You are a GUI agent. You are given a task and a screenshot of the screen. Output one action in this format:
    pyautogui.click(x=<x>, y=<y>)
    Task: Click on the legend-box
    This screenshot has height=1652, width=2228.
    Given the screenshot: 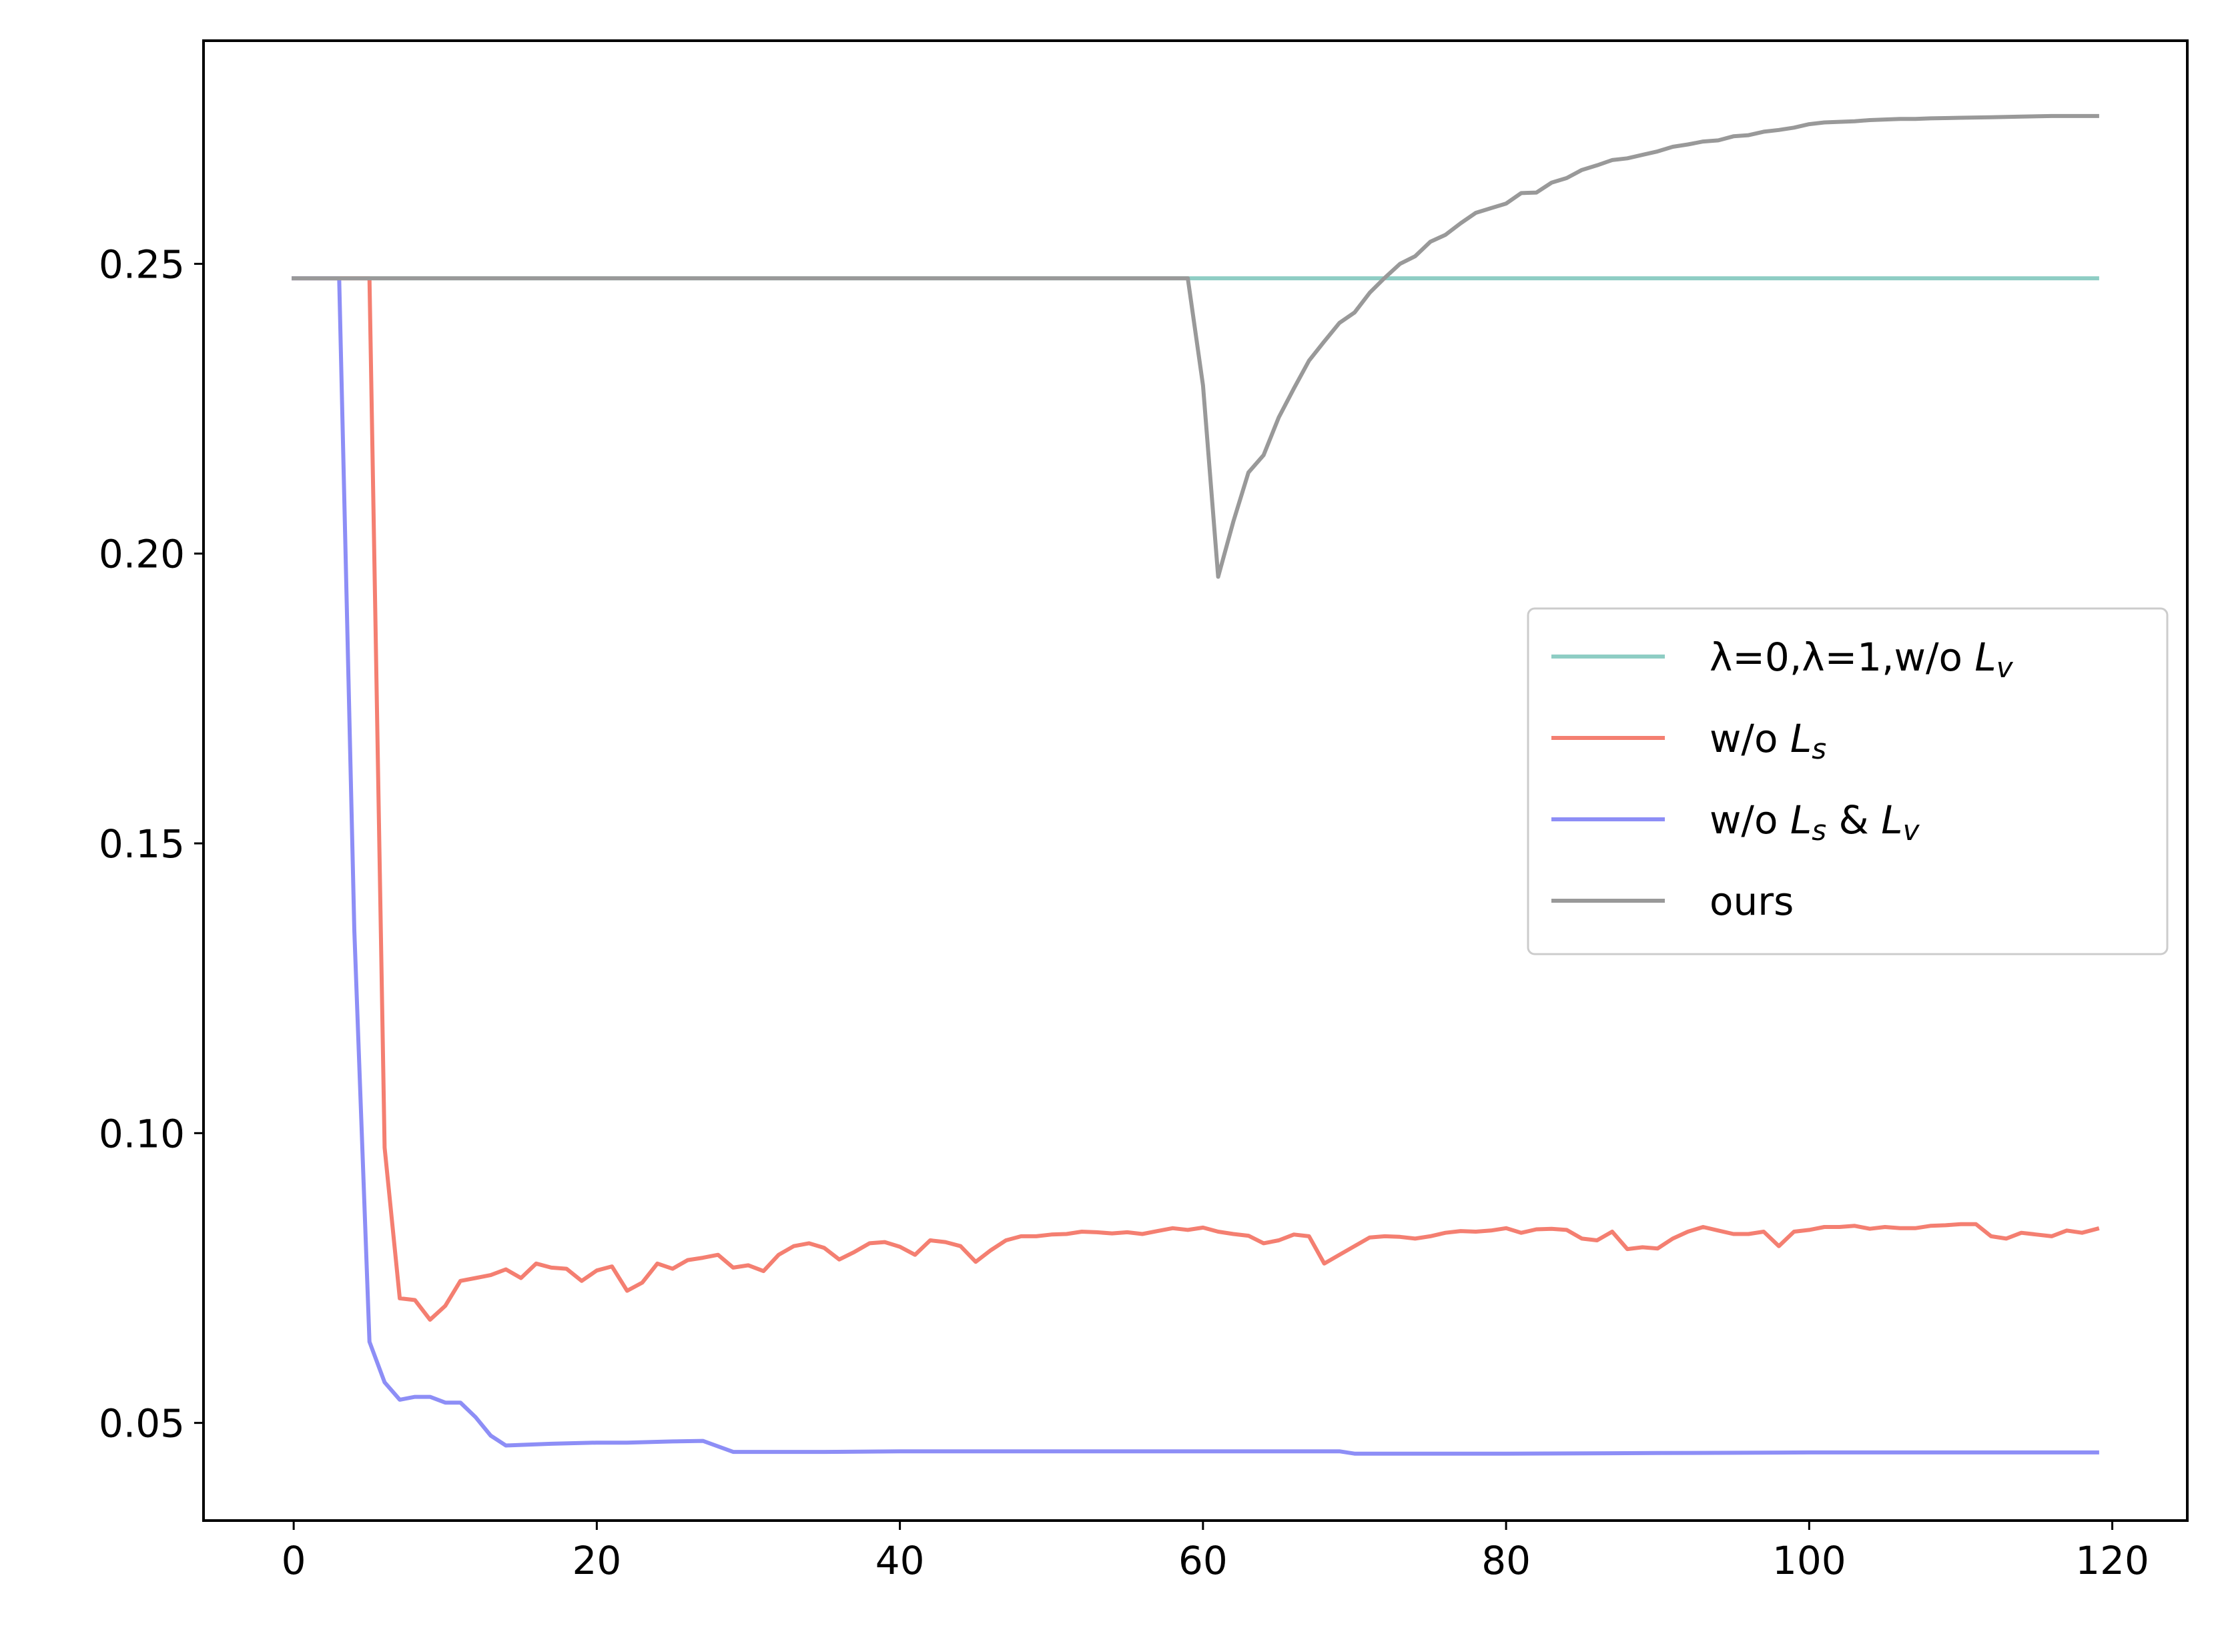 What is the action you would take?
    pyautogui.click(x=1848, y=781)
    